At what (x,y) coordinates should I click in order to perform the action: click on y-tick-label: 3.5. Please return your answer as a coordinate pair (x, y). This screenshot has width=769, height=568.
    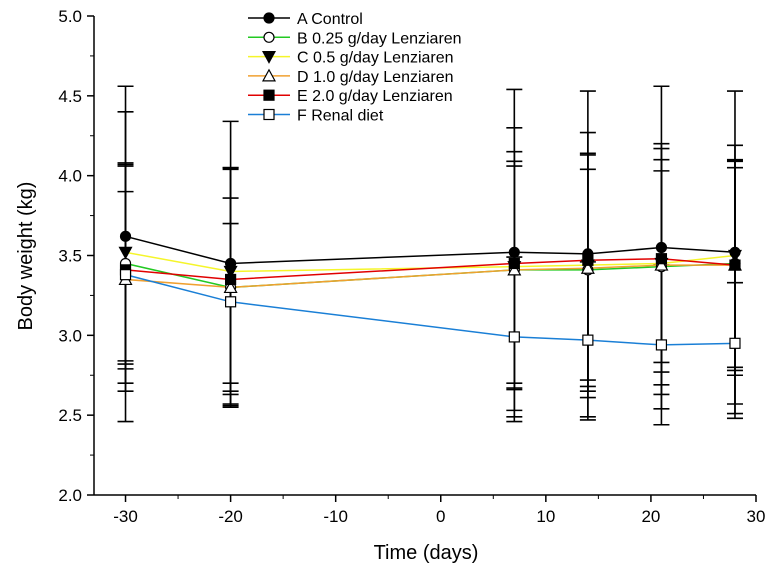
    Looking at the image, I should click on (70, 256).